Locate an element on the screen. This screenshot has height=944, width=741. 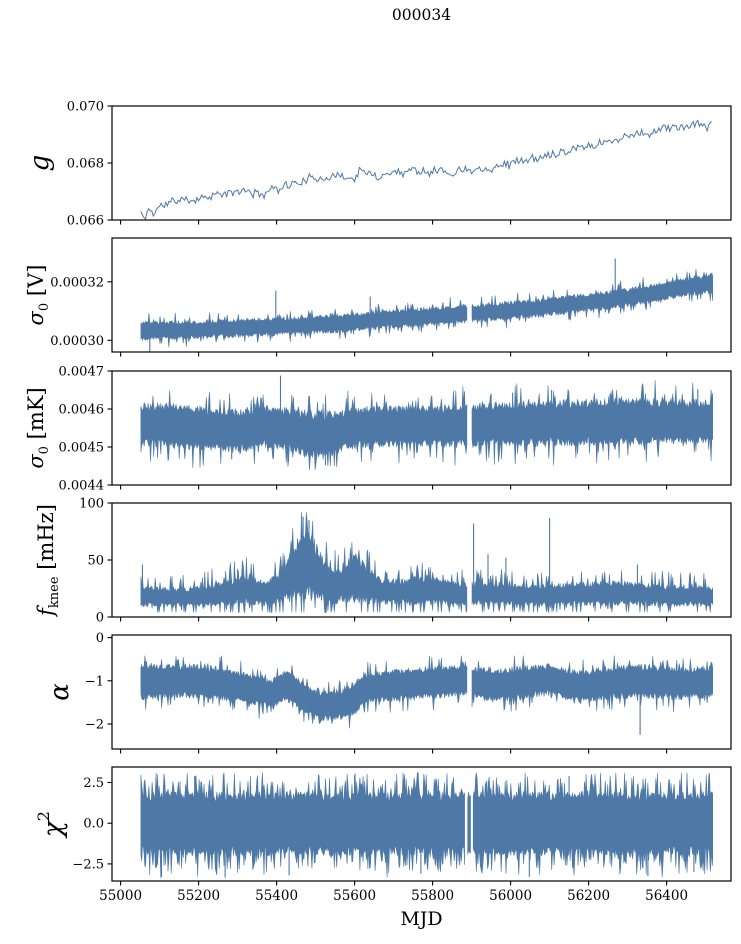
y-tick-label: 50 is located at coordinates (95, 561).